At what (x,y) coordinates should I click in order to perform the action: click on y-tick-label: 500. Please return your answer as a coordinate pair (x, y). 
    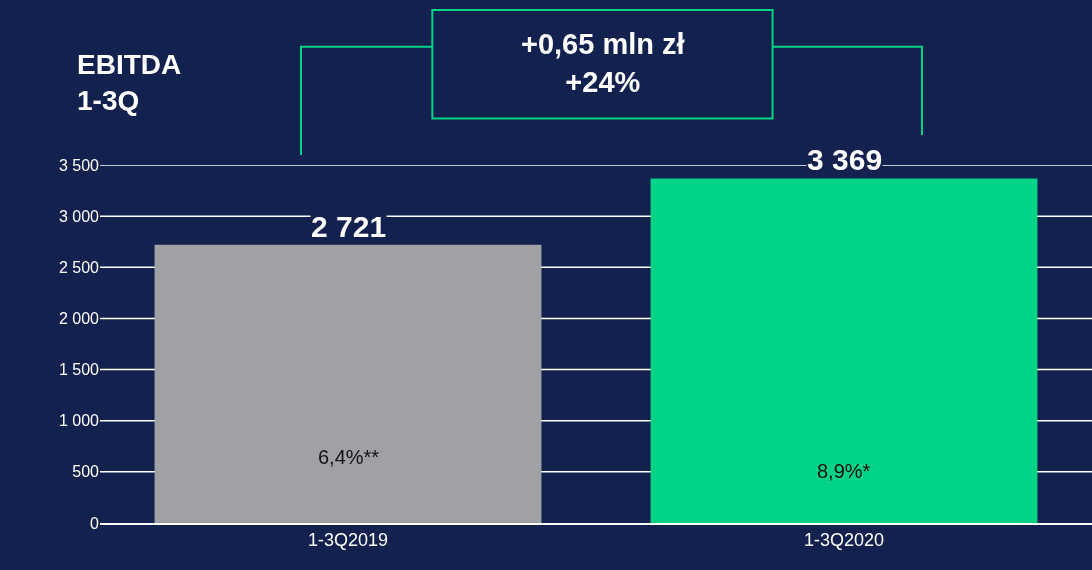
    Looking at the image, I should click on (86, 472).